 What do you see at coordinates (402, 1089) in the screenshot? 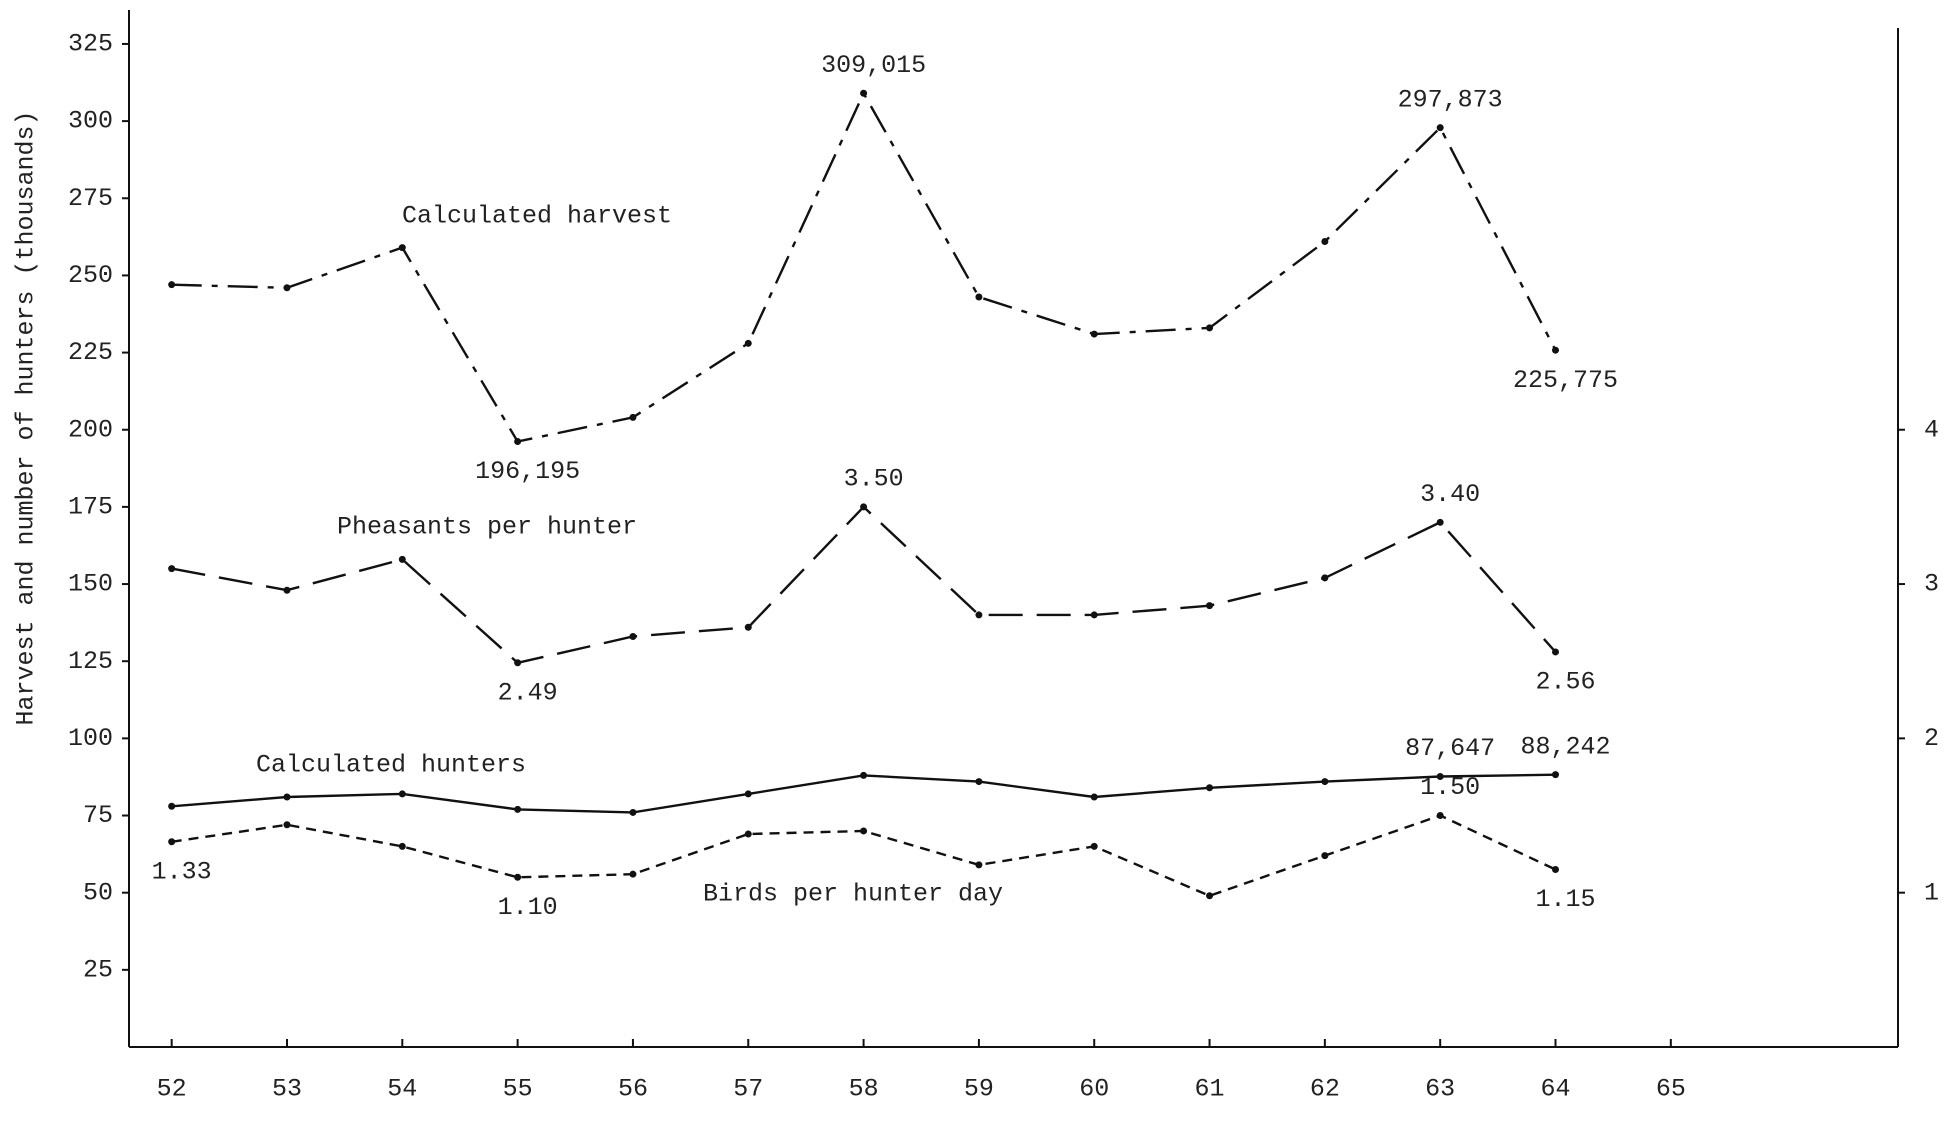
I see `x-tick-label: 54` at bounding box center [402, 1089].